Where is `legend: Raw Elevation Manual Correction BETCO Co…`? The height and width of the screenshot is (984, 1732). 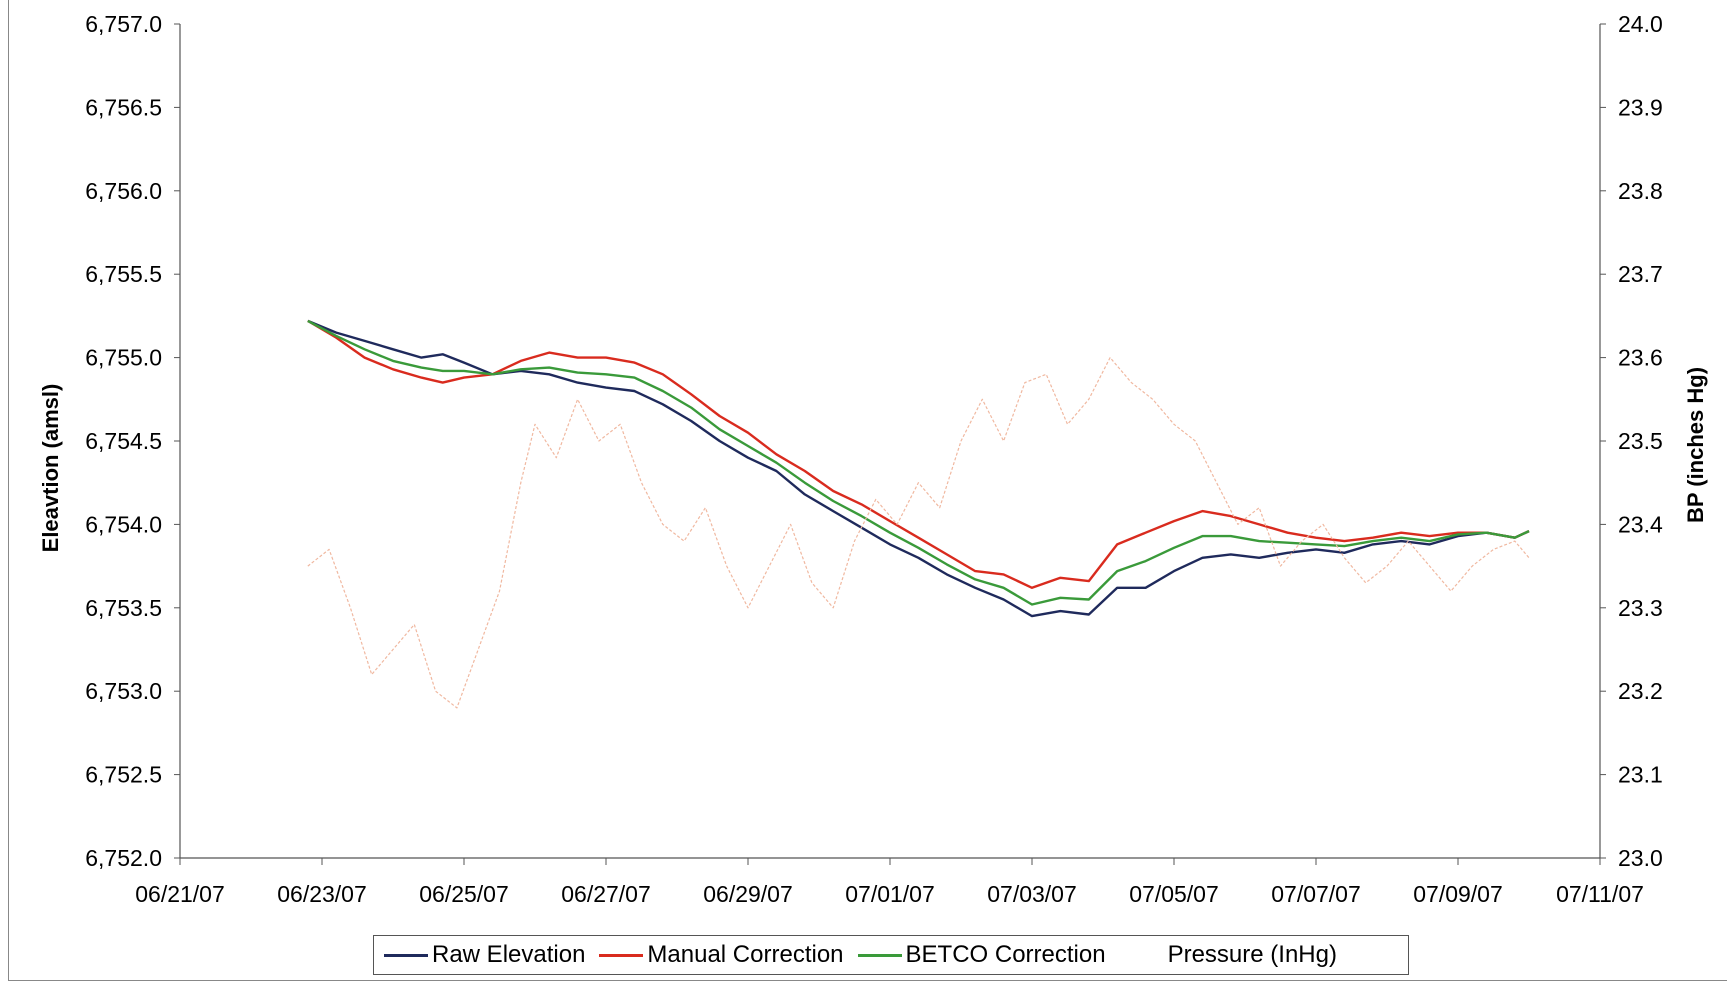
legend: Raw Elevation Manual Correction BETCO Co… is located at coordinates (891, 955).